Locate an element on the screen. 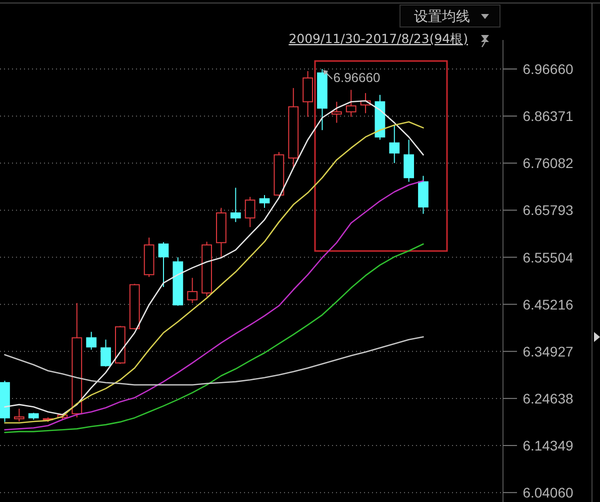 The width and height of the screenshot is (600, 502). y-tick-label: 6.96660 is located at coordinates (548, 69).